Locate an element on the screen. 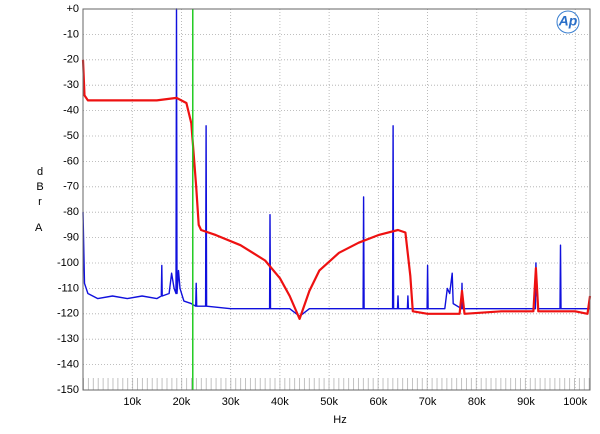 The image size is (600, 434). x-tick-label: 80k is located at coordinates (477, 402).